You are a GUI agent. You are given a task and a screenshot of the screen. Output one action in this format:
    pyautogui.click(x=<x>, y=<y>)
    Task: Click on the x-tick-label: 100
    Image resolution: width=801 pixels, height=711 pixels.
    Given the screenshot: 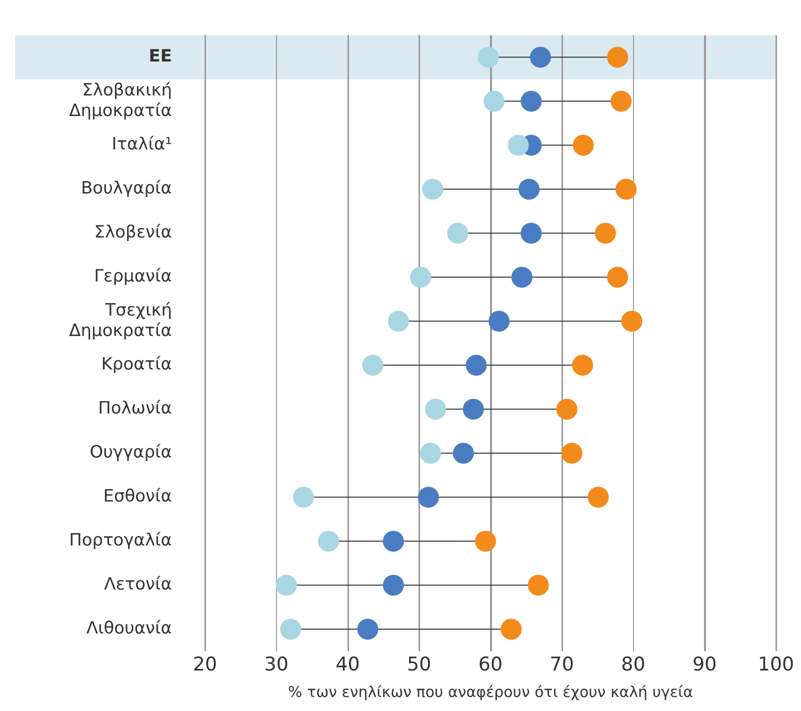 What is the action you would take?
    pyautogui.click(x=776, y=665)
    